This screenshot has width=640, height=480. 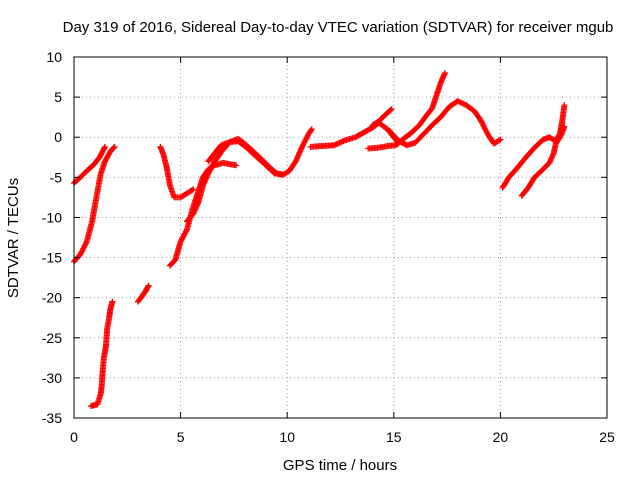 I want to click on y-tick-label: -35, so click(x=52, y=418).